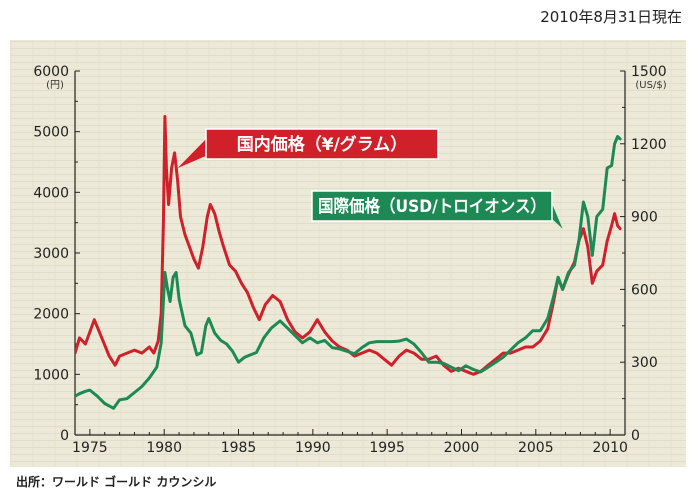 The height and width of the screenshot is (496, 696). What do you see at coordinates (370, 178) in the screenshot?
I see `annotations: 国内価格（¥/グラム） 国際価格（USD/トロイオンス）` at bounding box center [370, 178].